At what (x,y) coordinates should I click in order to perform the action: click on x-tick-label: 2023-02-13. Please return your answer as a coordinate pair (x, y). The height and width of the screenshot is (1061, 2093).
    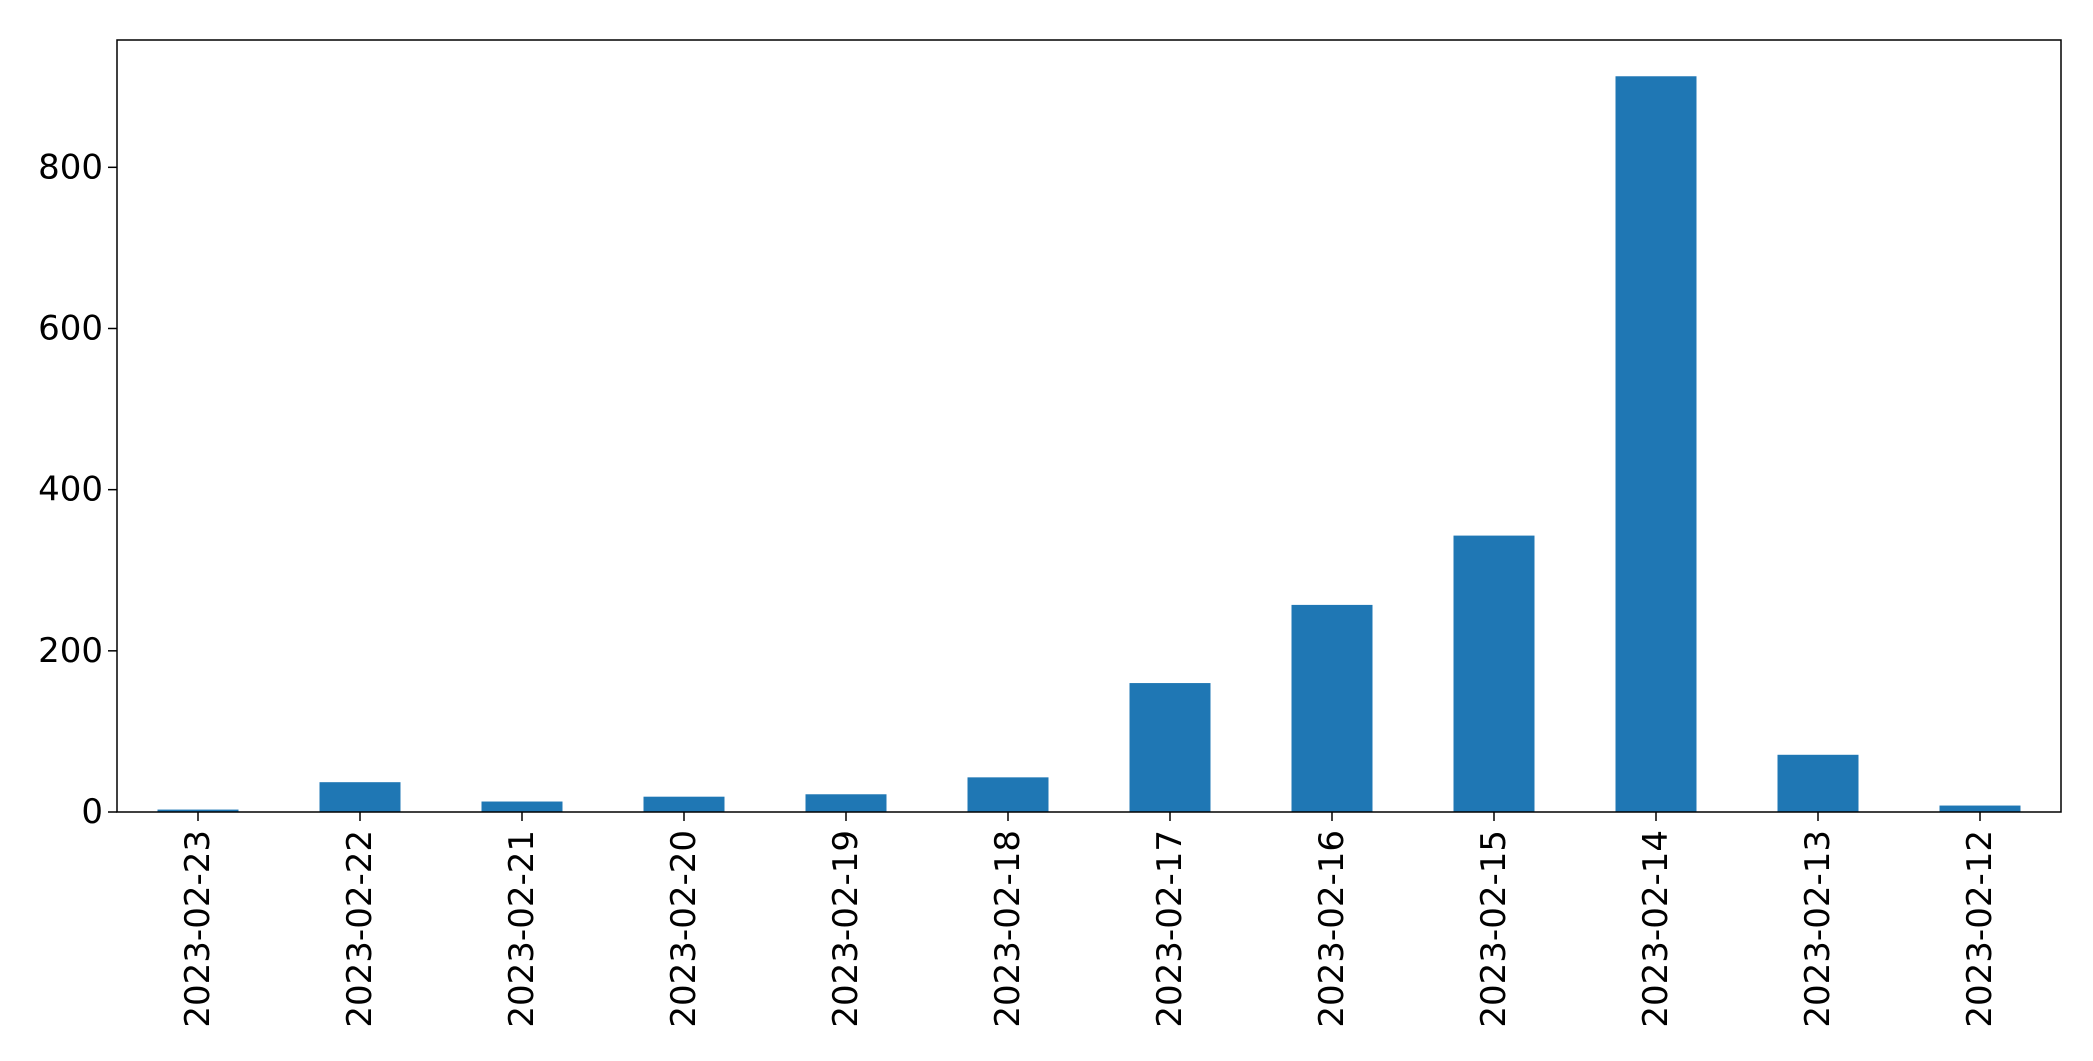
    Looking at the image, I should click on (1818, 929).